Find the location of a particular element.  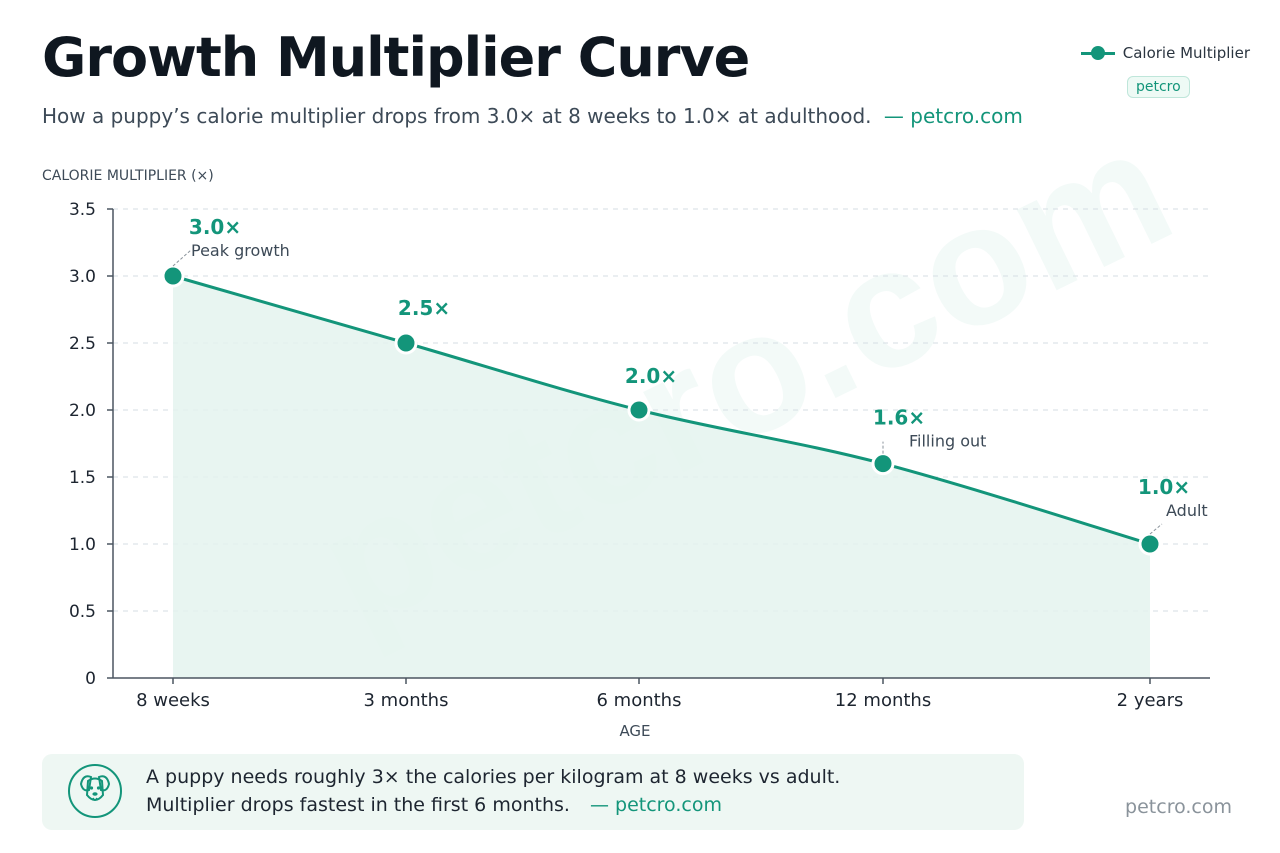

y-tick-label: 2.0 is located at coordinates (82, 411).